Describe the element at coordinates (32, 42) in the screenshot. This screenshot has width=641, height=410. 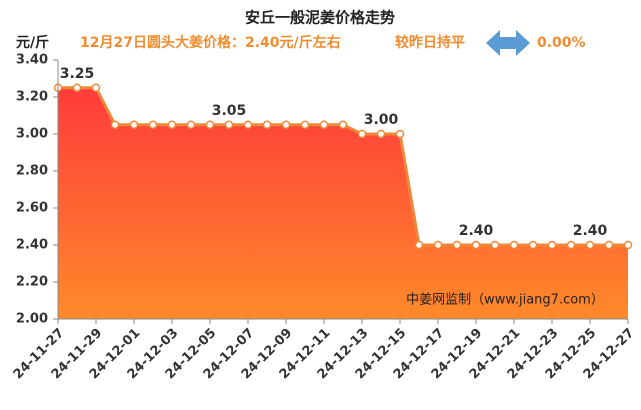
I see `y-unit: 元/斤` at that location.